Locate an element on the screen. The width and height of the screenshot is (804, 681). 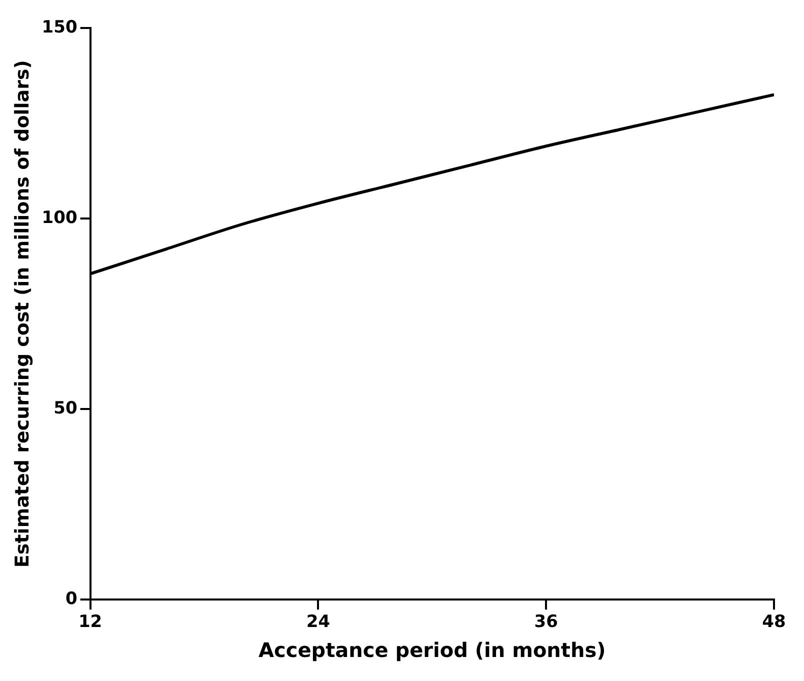
y-tick-label: 150 is located at coordinates (60, 27).